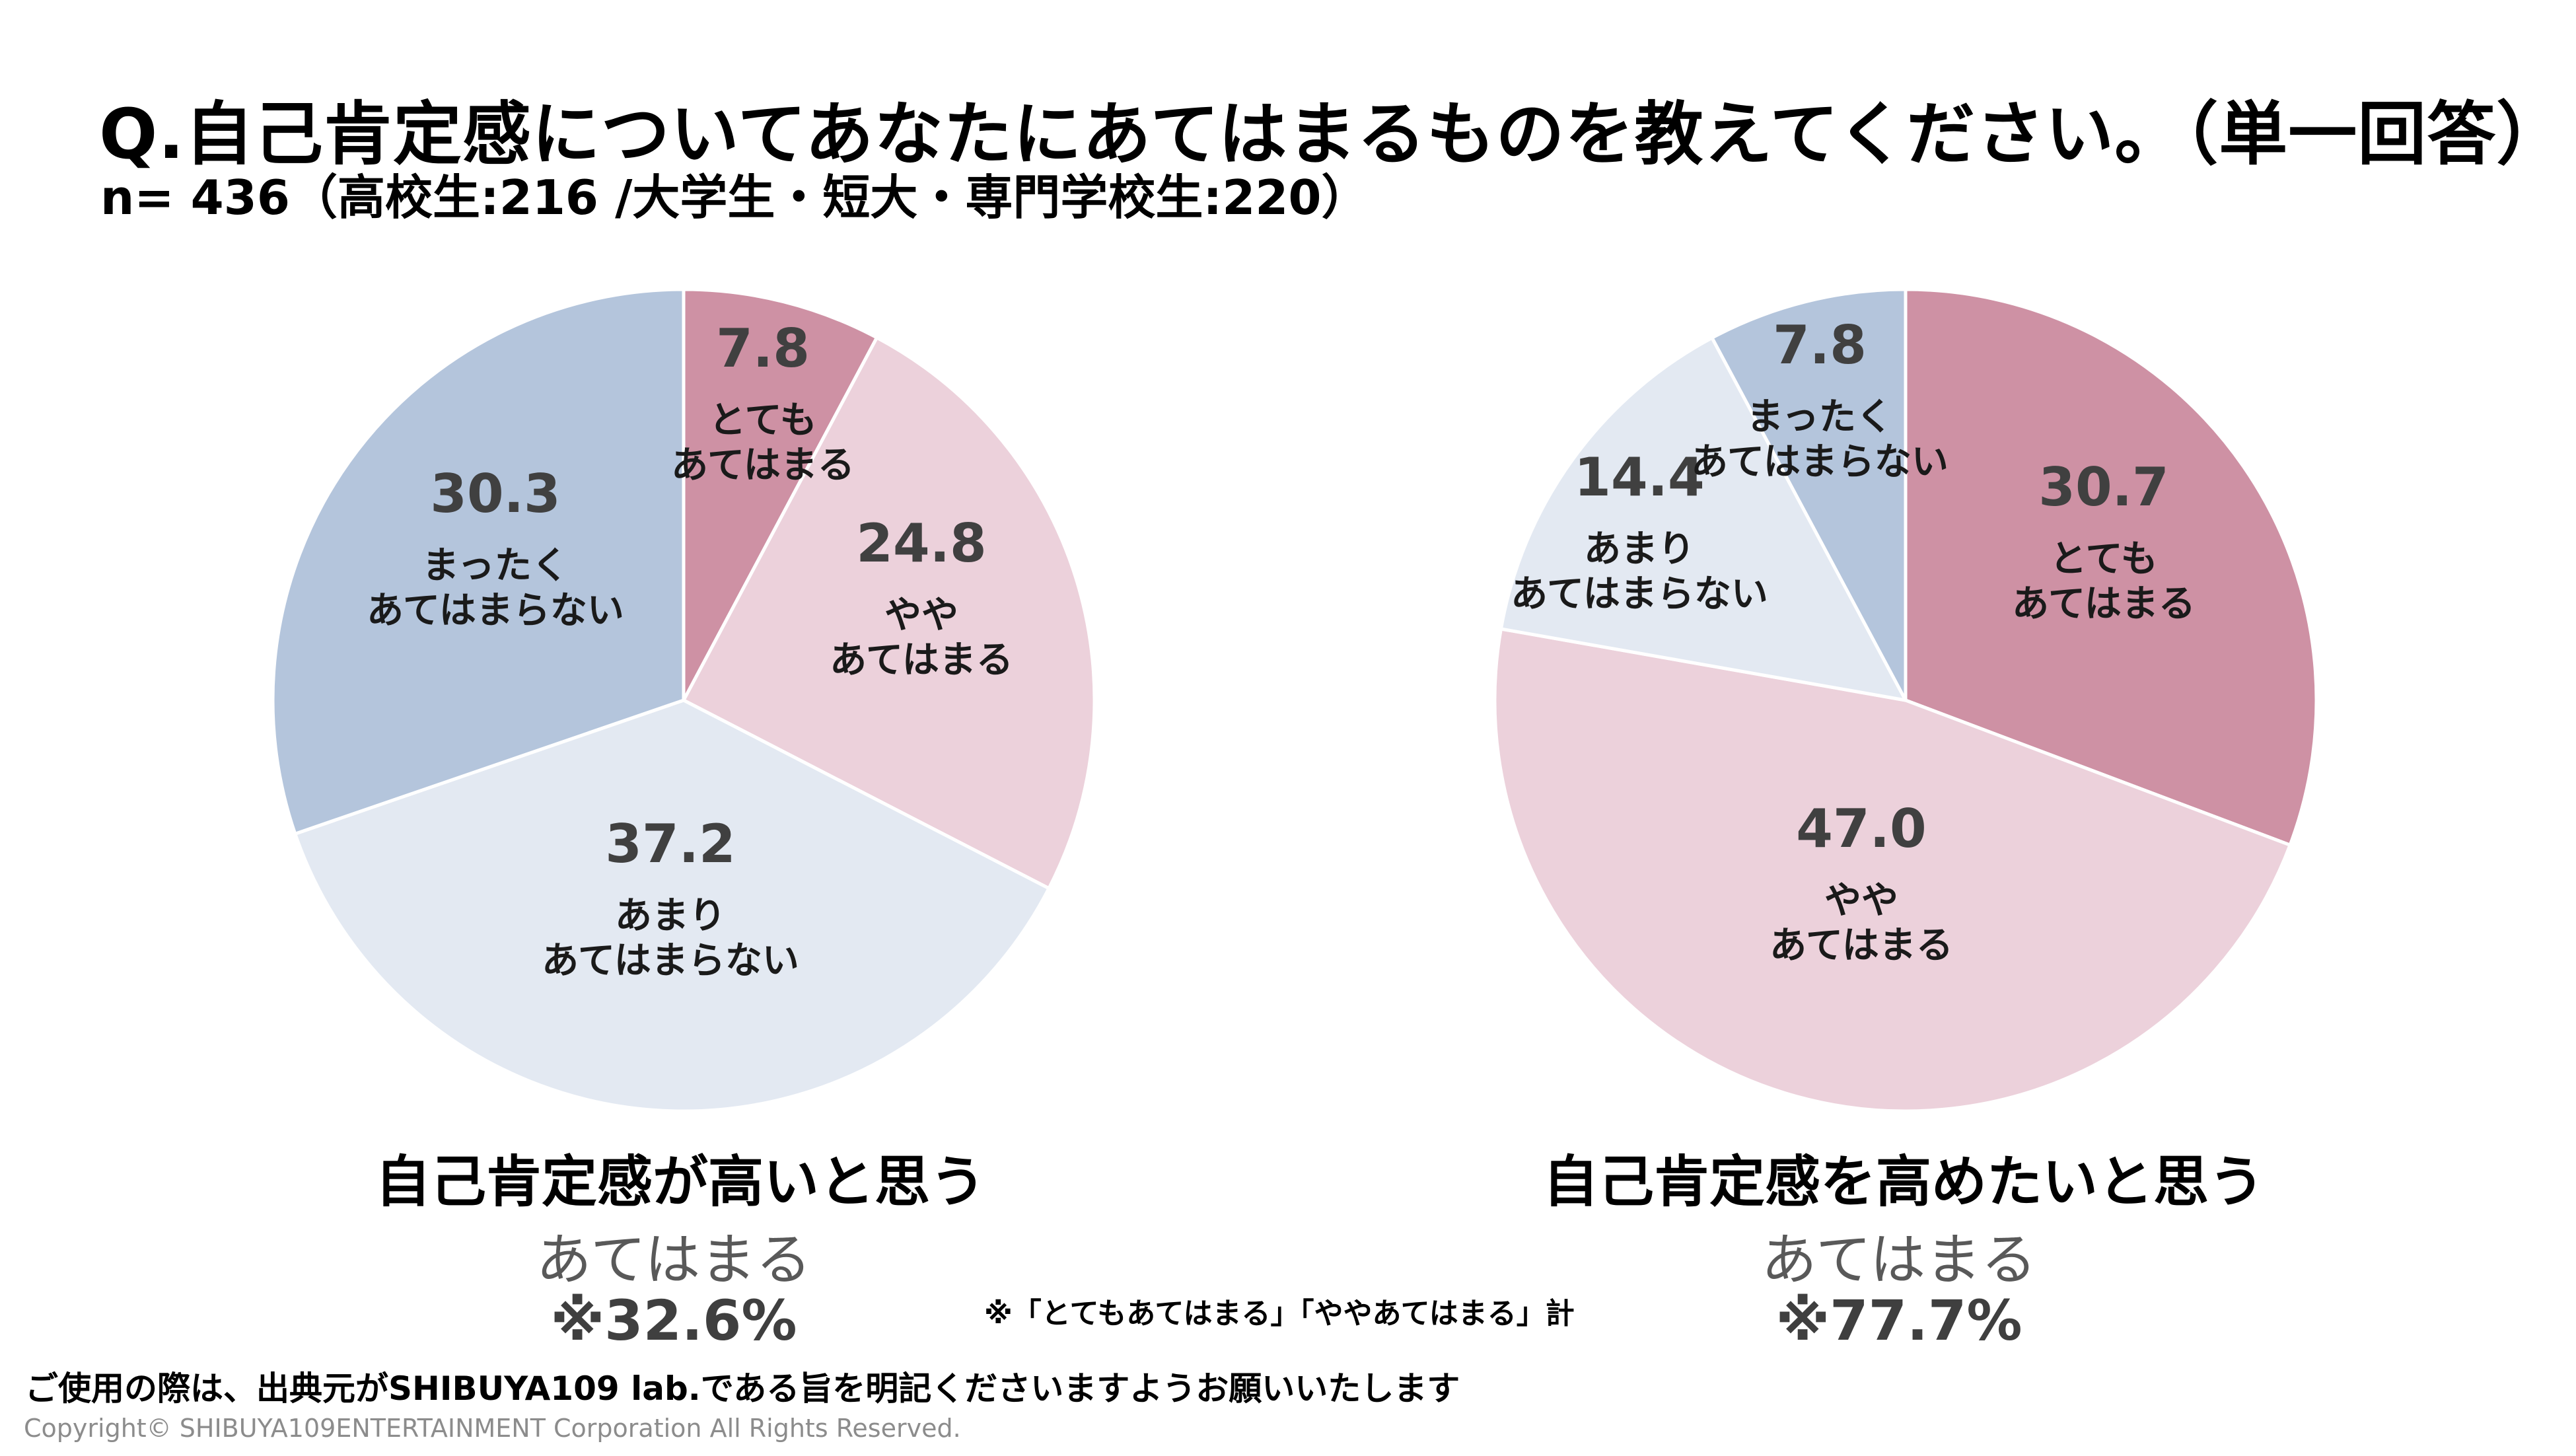 This screenshot has height=1456, width=2576. I want to click on chart-title-right: 自己肯定感を高めたいと思う, so click(1903, 1181).